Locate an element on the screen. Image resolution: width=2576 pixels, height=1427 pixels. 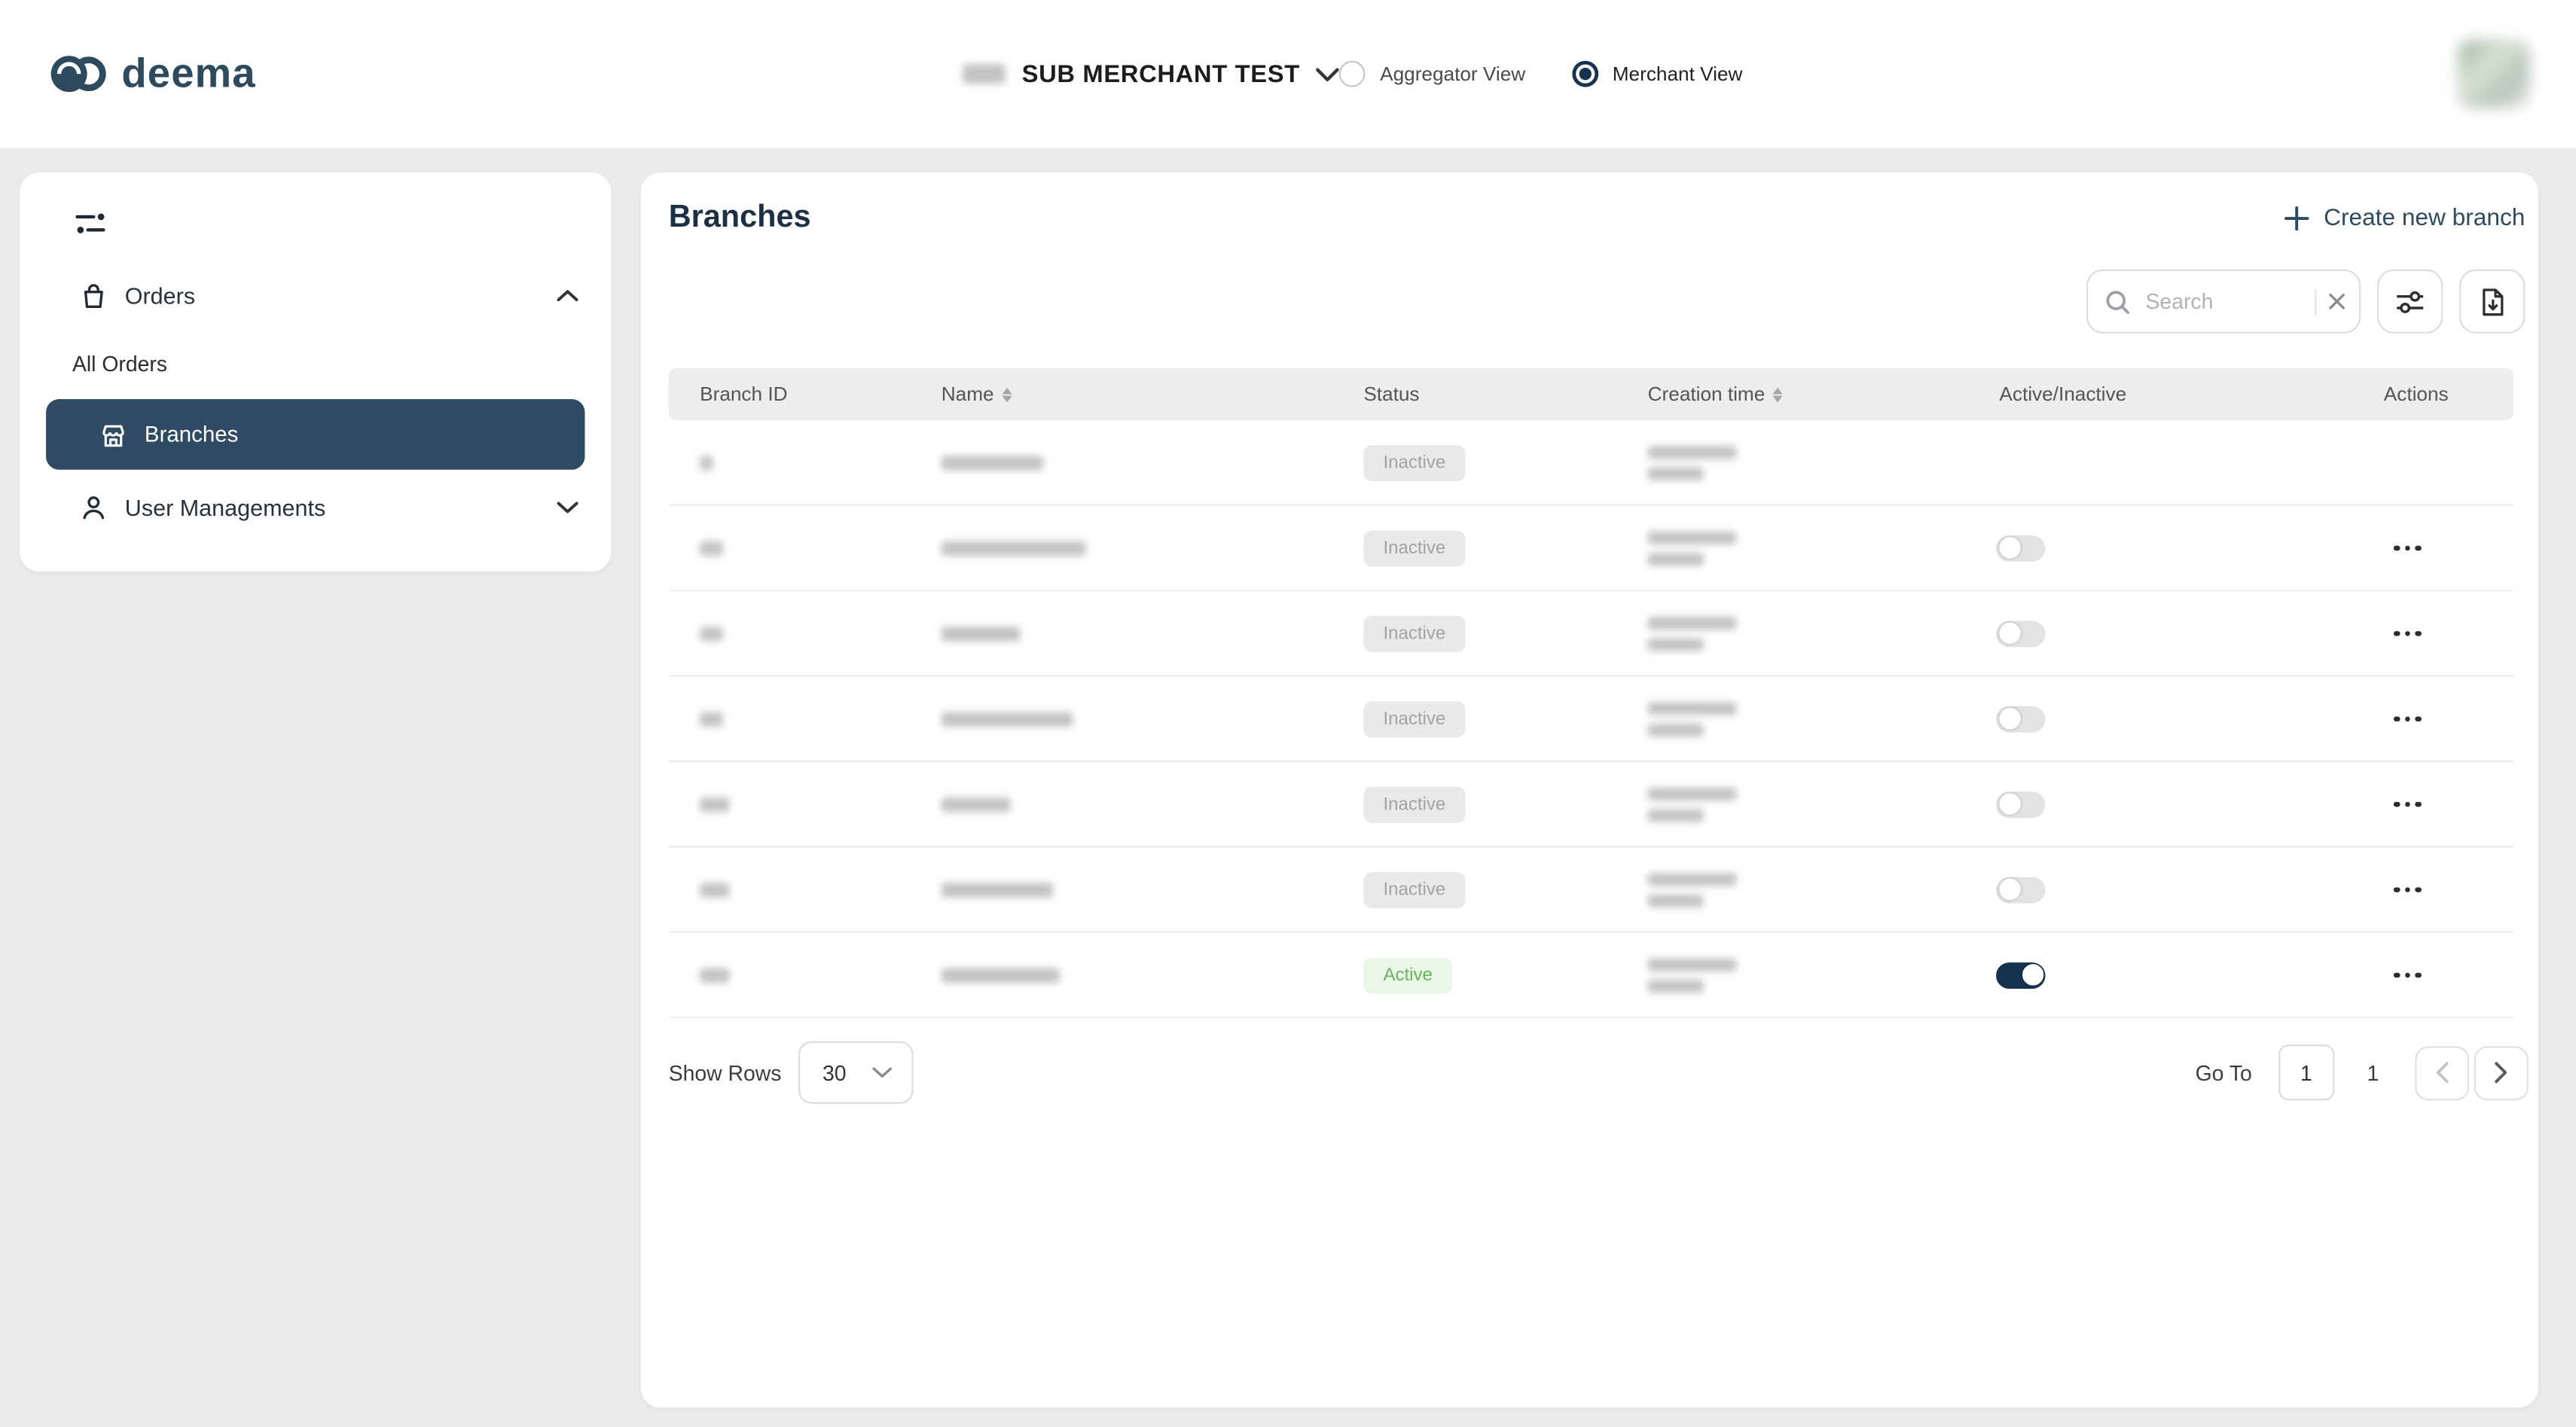
export-file-icon is located at coordinates (2493, 302).